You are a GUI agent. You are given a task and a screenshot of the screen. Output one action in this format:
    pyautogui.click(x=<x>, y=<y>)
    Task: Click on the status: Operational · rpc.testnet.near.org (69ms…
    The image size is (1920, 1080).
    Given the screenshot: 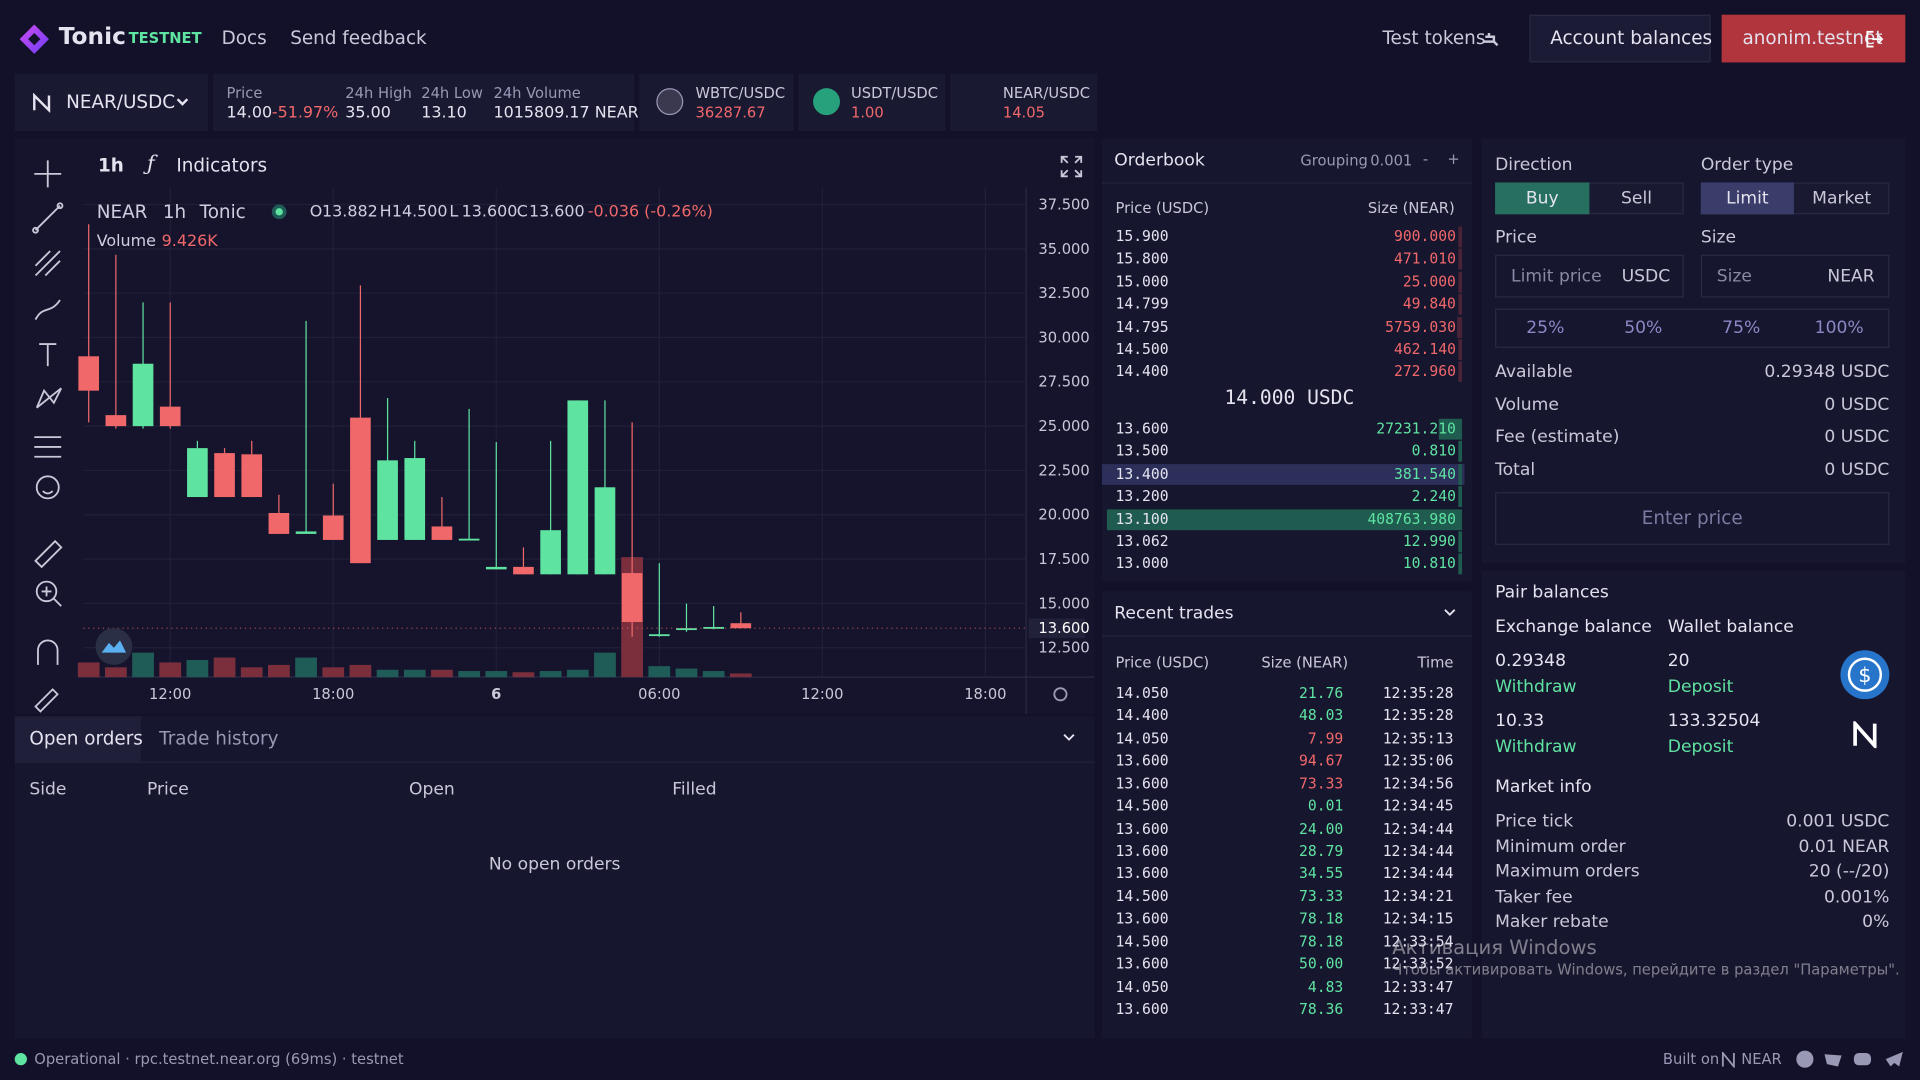 What is the action you would take?
    pyautogui.click(x=219, y=1059)
    